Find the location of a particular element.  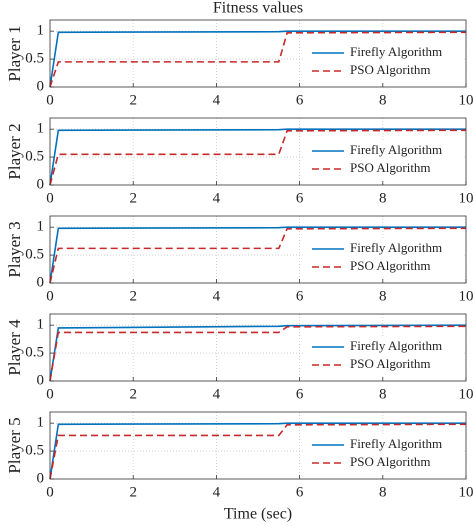

chart-title: Fitness values is located at coordinates (258, 8).